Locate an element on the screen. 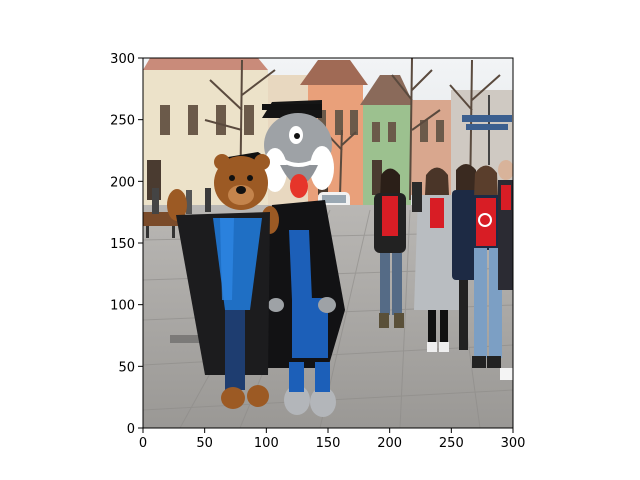 This screenshot has height=480, width=640. y-tick-label: 100 is located at coordinates (122, 306).